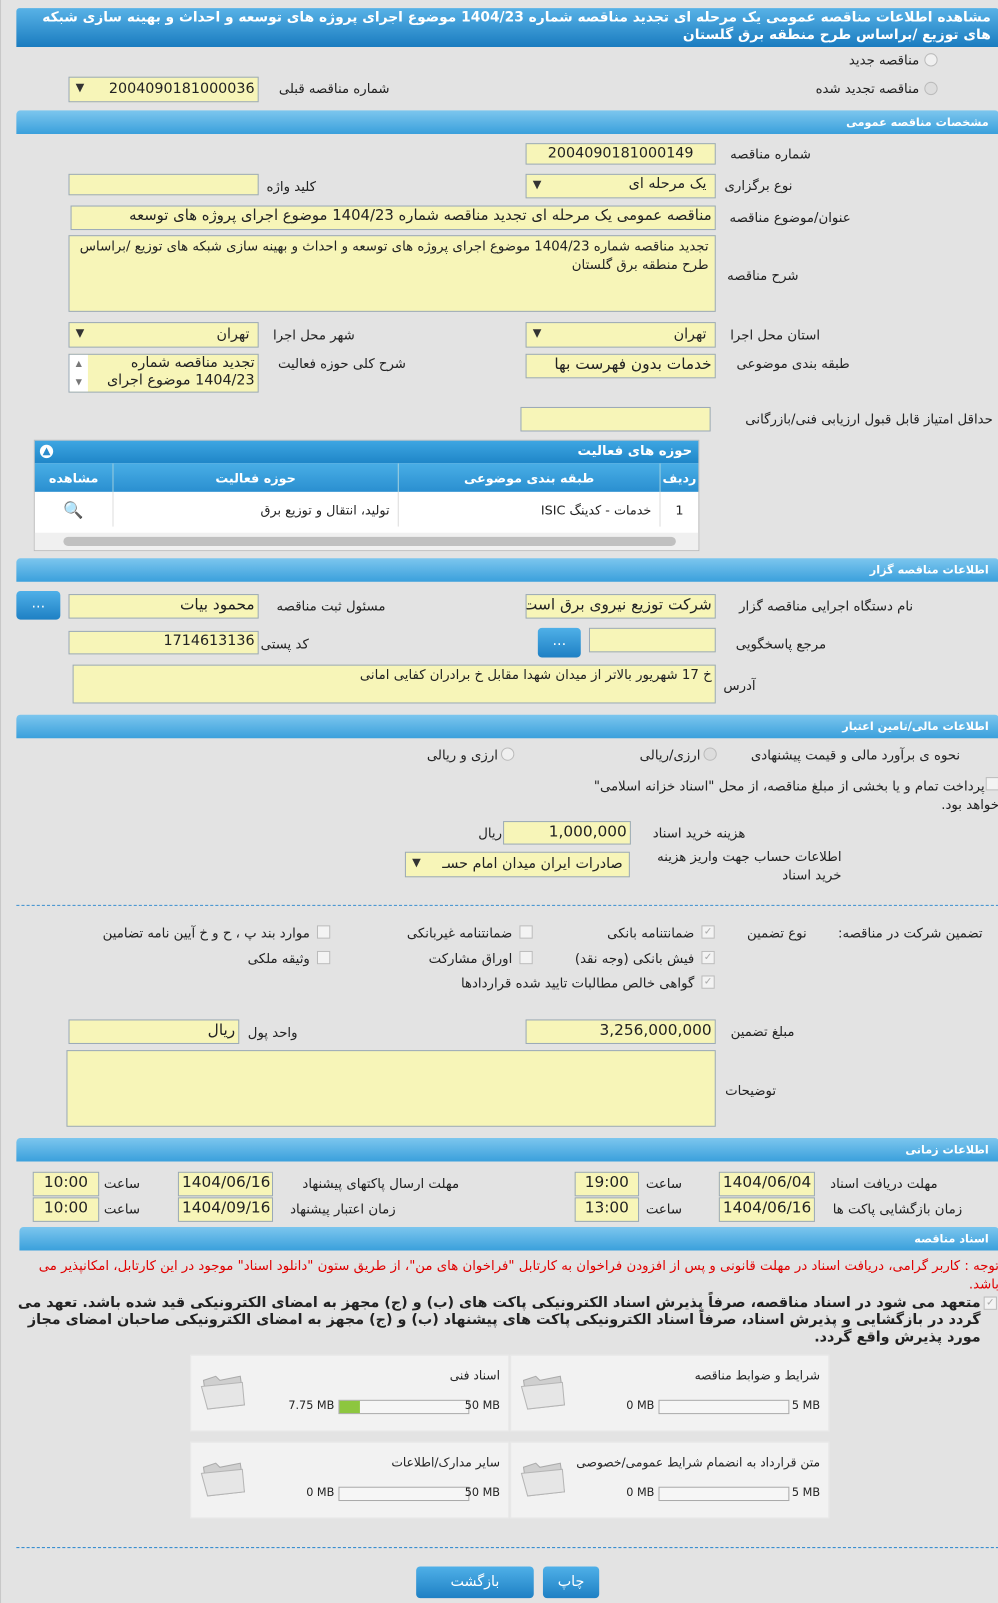 The image size is (998, 1603). Describe the element at coordinates (334, 89) in the screenshot. I see `prev-number-label: شماره مناقصه قبلی` at that location.